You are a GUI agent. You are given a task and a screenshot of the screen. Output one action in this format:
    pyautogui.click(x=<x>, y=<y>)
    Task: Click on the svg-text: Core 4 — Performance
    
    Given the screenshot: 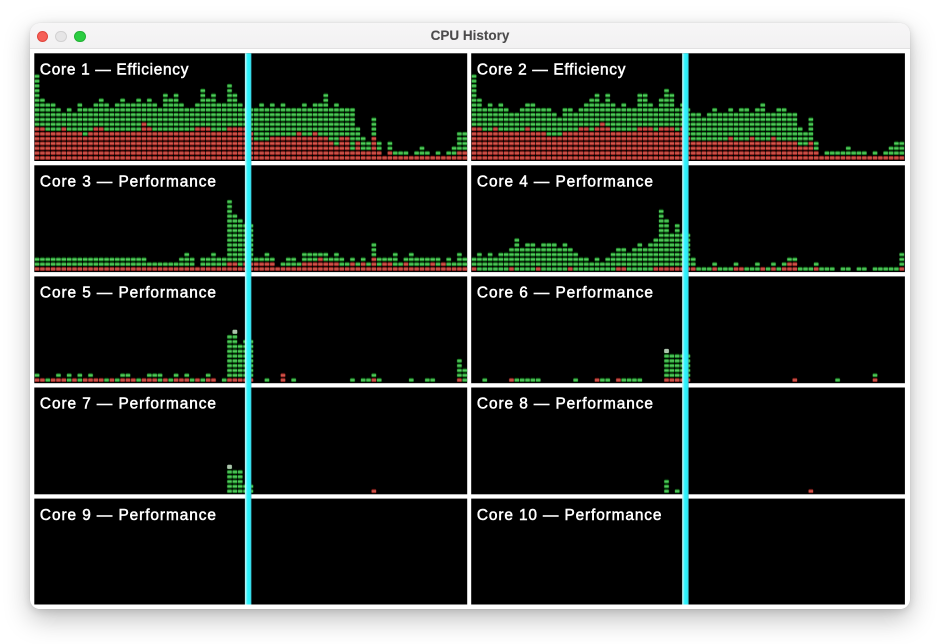 What is the action you would take?
    pyautogui.click(x=565, y=182)
    